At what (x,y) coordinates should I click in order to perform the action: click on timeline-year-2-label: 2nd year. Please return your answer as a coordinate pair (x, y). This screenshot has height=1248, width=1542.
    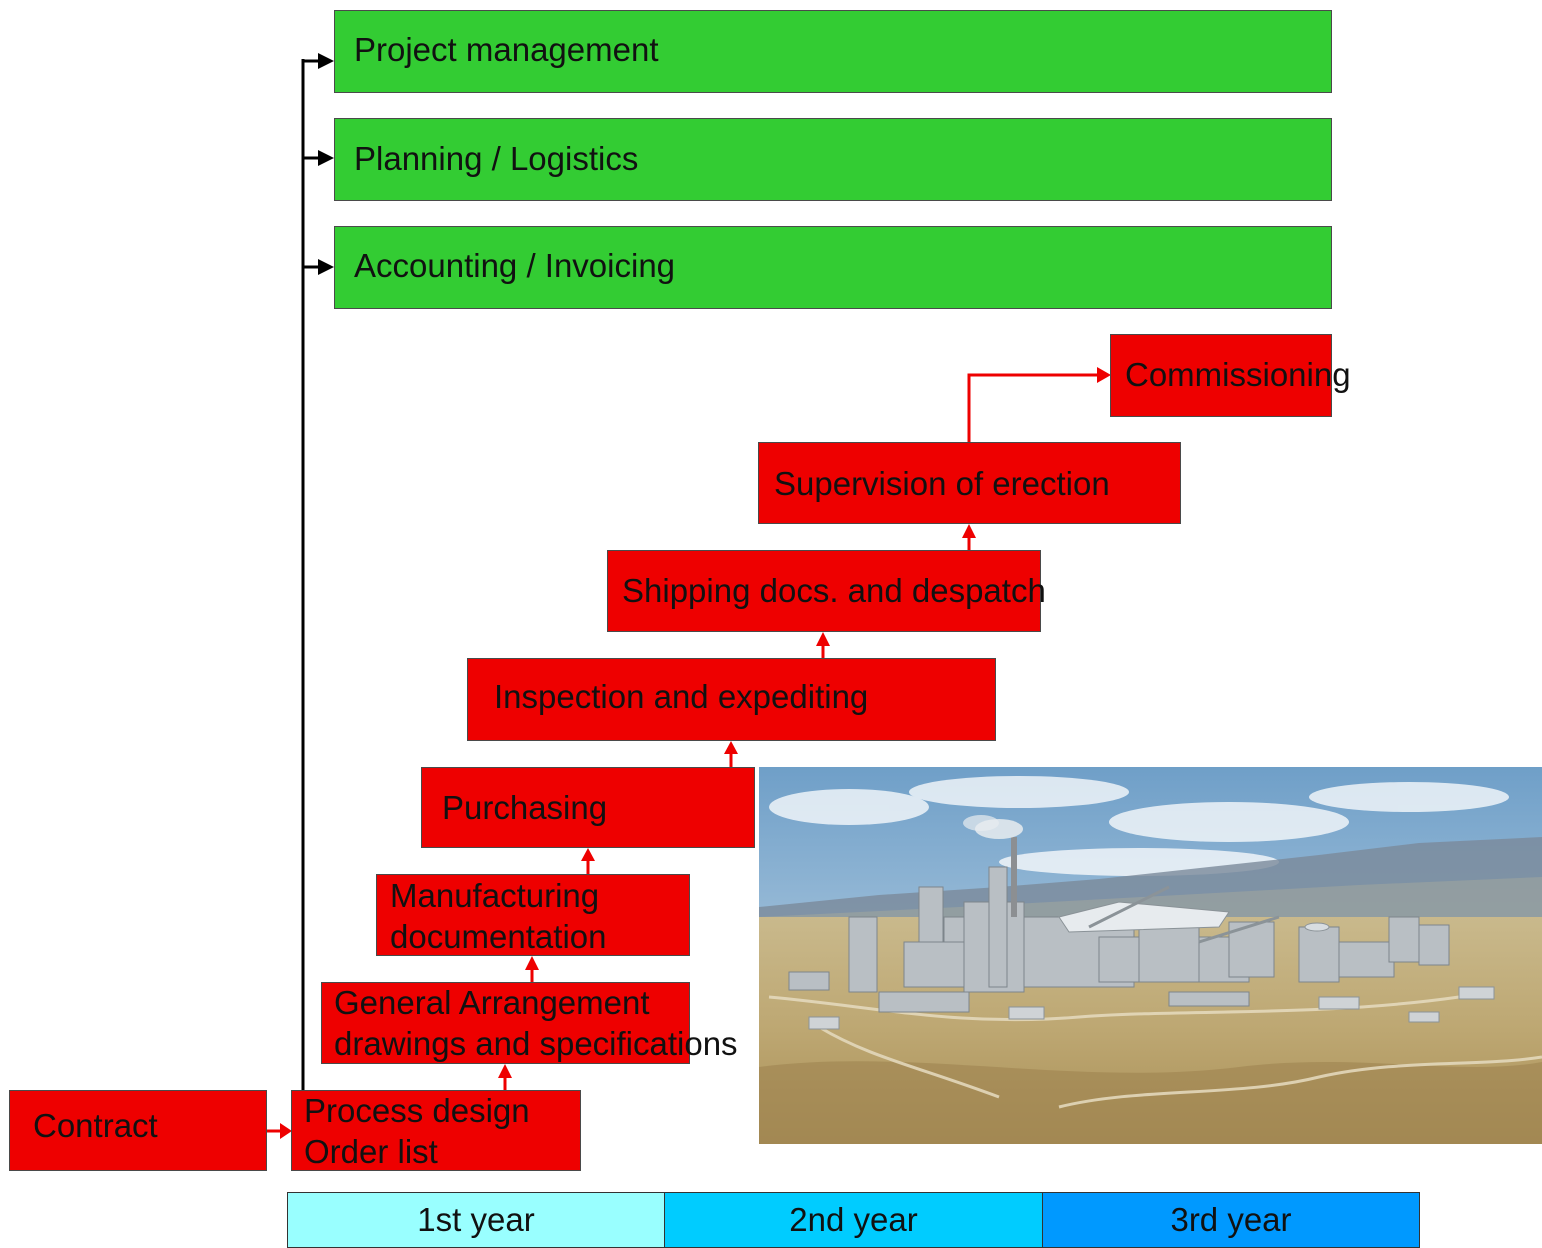
    Looking at the image, I should click on (853, 1219).